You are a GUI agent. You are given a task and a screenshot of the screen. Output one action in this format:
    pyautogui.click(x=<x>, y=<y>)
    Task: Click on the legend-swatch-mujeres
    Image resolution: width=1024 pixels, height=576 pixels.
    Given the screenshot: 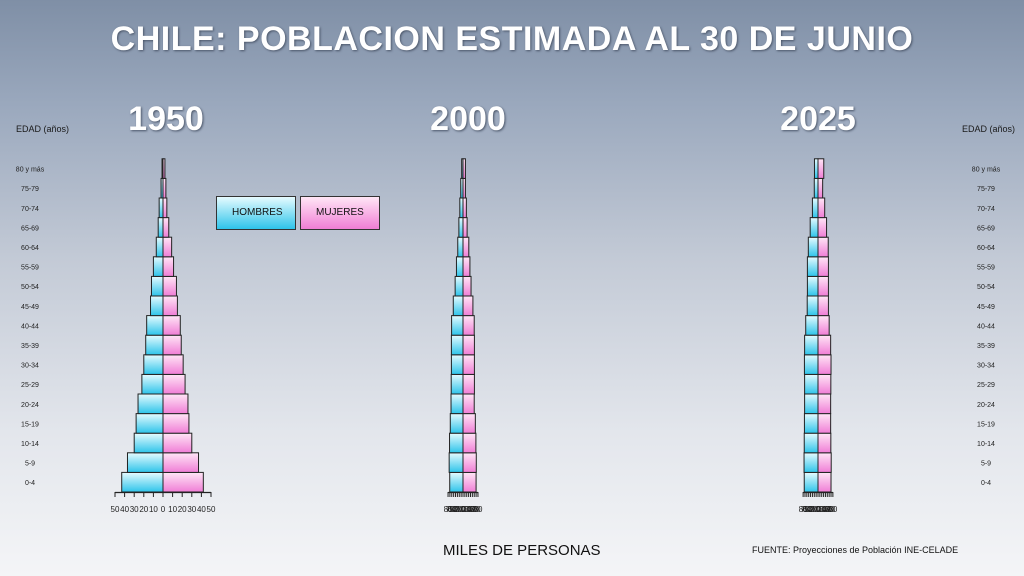 What is the action you would take?
    pyautogui.click(x=340, y=213)
    